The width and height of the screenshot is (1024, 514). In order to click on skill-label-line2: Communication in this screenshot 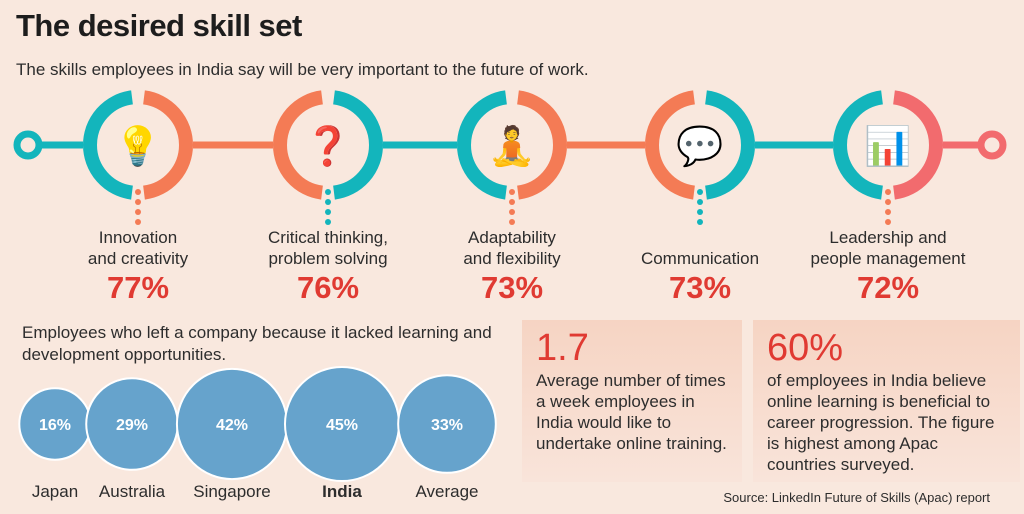, I will do `click(700, 258)`.